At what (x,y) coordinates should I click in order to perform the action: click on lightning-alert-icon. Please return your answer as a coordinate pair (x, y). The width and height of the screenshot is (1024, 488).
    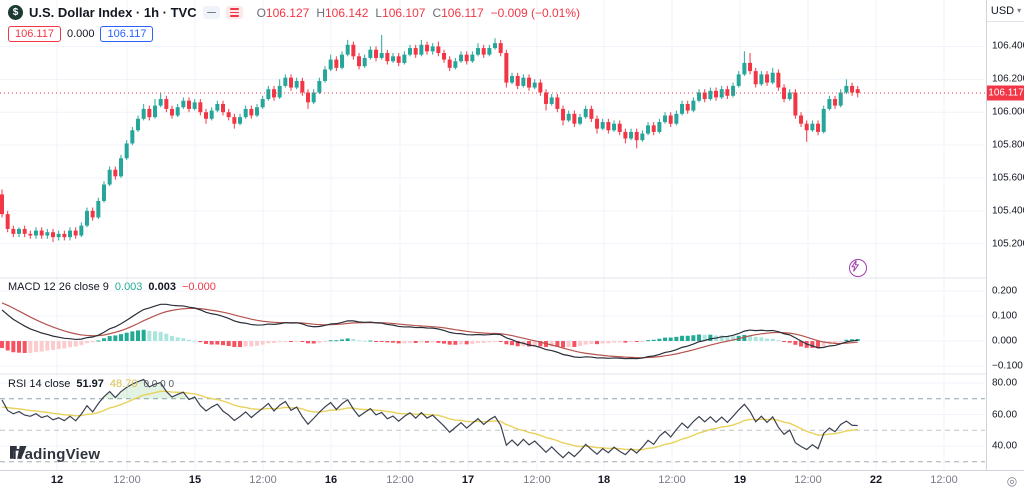
    Looking at the image, I should click on (858, 268).